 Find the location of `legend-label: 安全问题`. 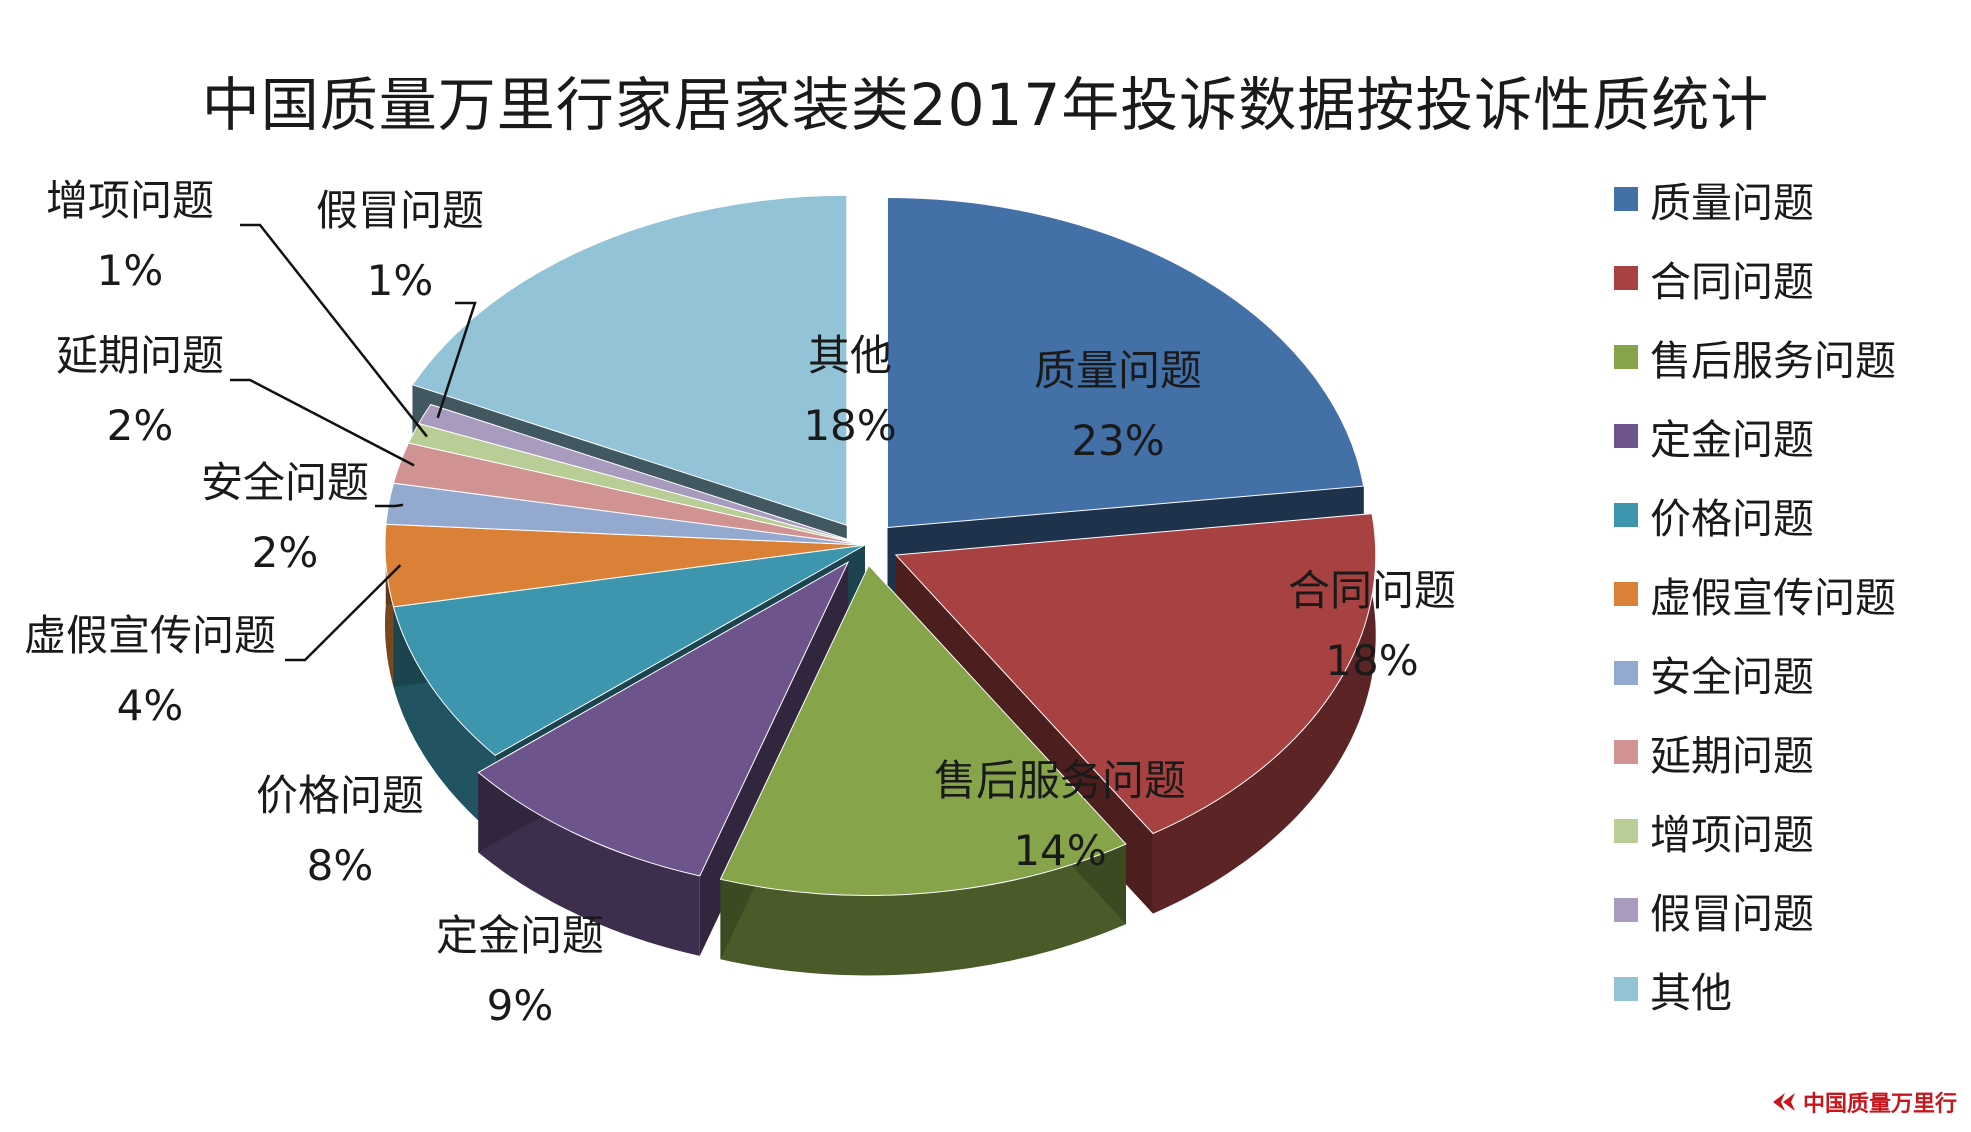

legend-label: 安全问题 is located at coordinates (1732, 677).